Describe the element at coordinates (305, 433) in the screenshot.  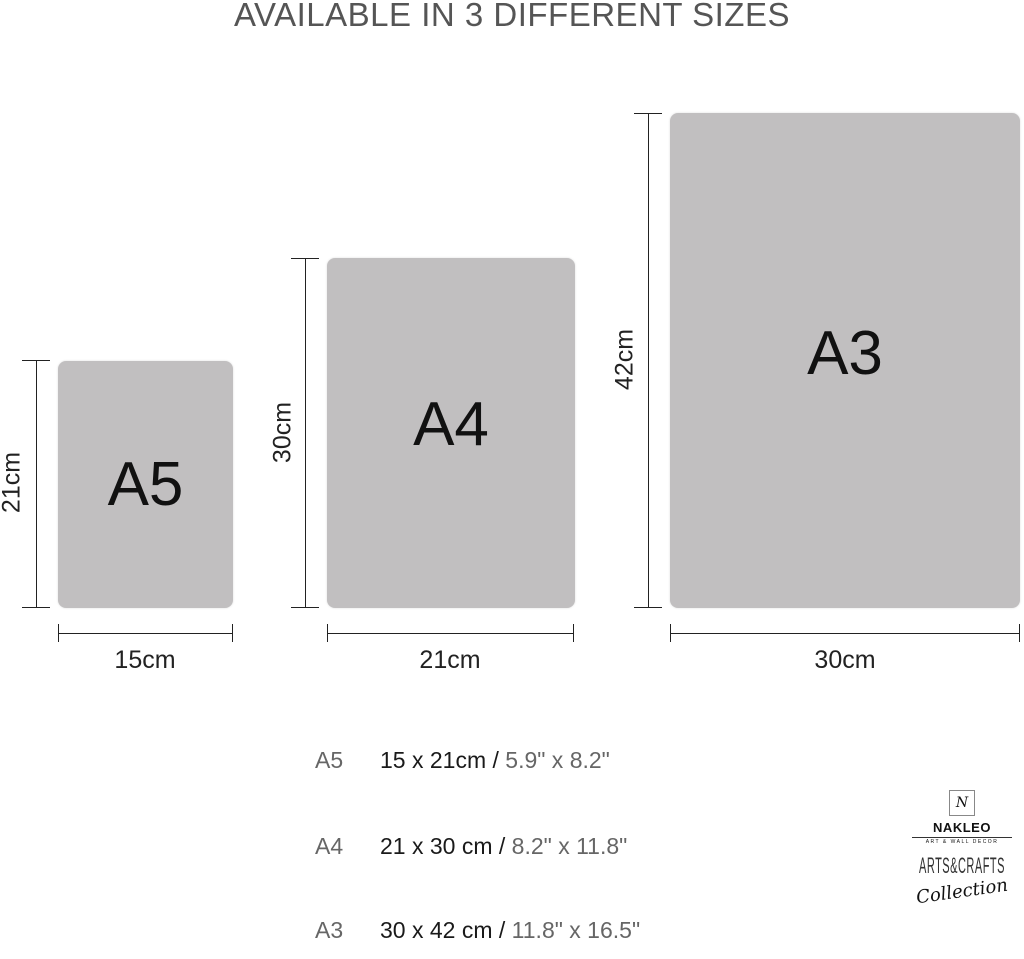
I see `a4-height-line` at that location.